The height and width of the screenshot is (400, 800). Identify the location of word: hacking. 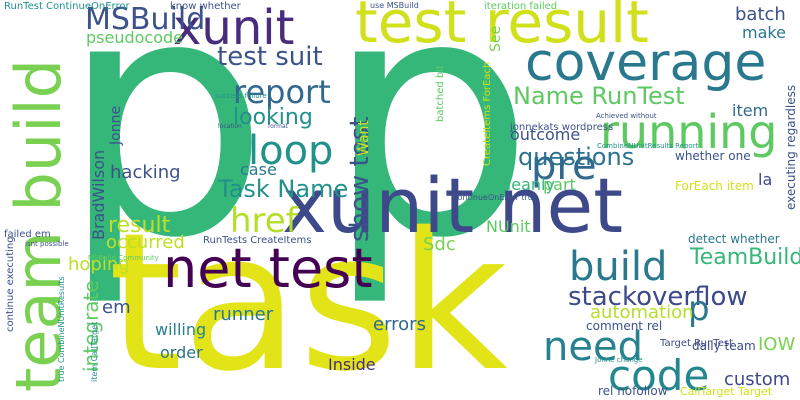
(145, 172).